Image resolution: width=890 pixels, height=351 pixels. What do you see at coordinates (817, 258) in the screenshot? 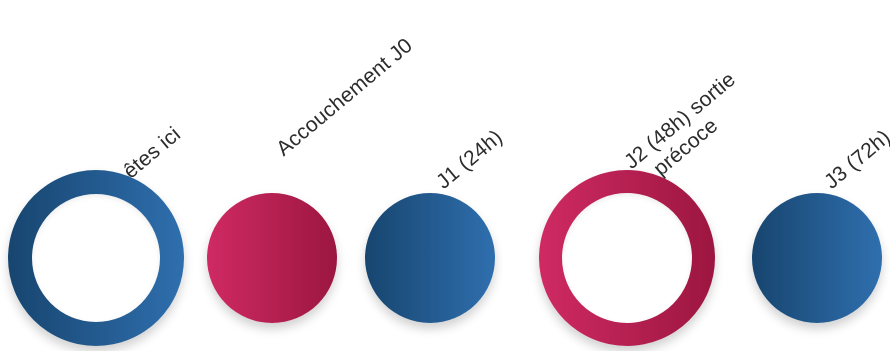
I see `step-circle-j3` at bounding box center [817, 258].